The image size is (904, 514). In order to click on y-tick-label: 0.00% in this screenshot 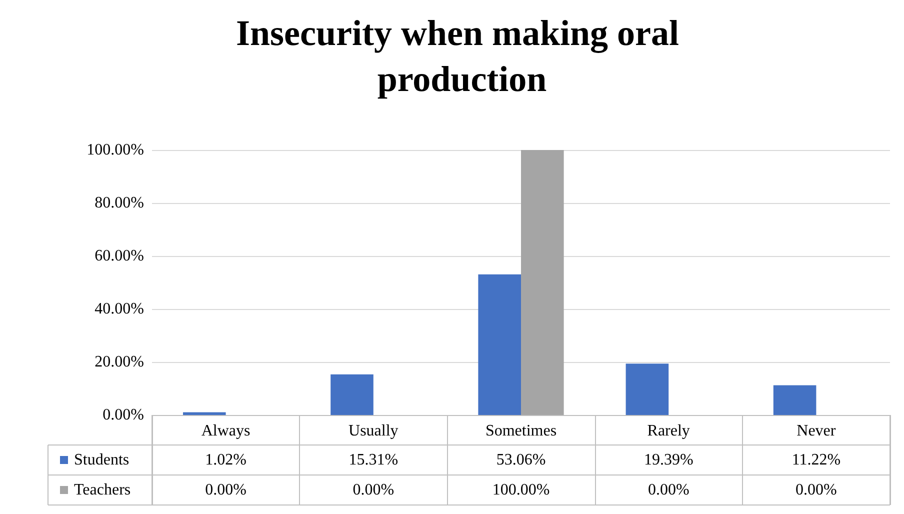, I will do `click(123, 415)`.